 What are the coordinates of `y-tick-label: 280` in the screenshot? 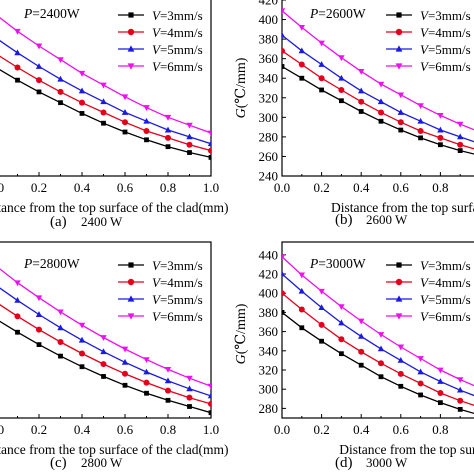 It's located at (269, 408).